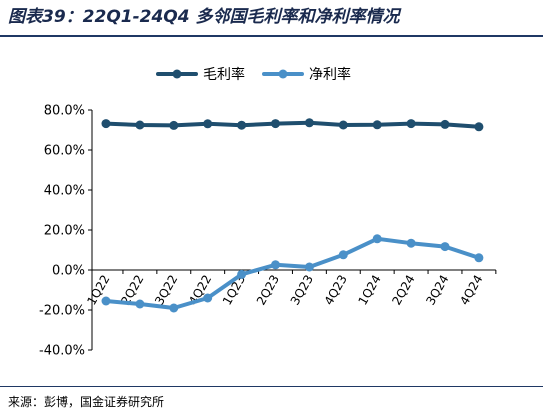 This screenshot has width=543, height=416. What do you see at coordinates (62, 311) in the screenshot?
I see `y-tick-label: -20.0%` at bounding box center [62, 311].